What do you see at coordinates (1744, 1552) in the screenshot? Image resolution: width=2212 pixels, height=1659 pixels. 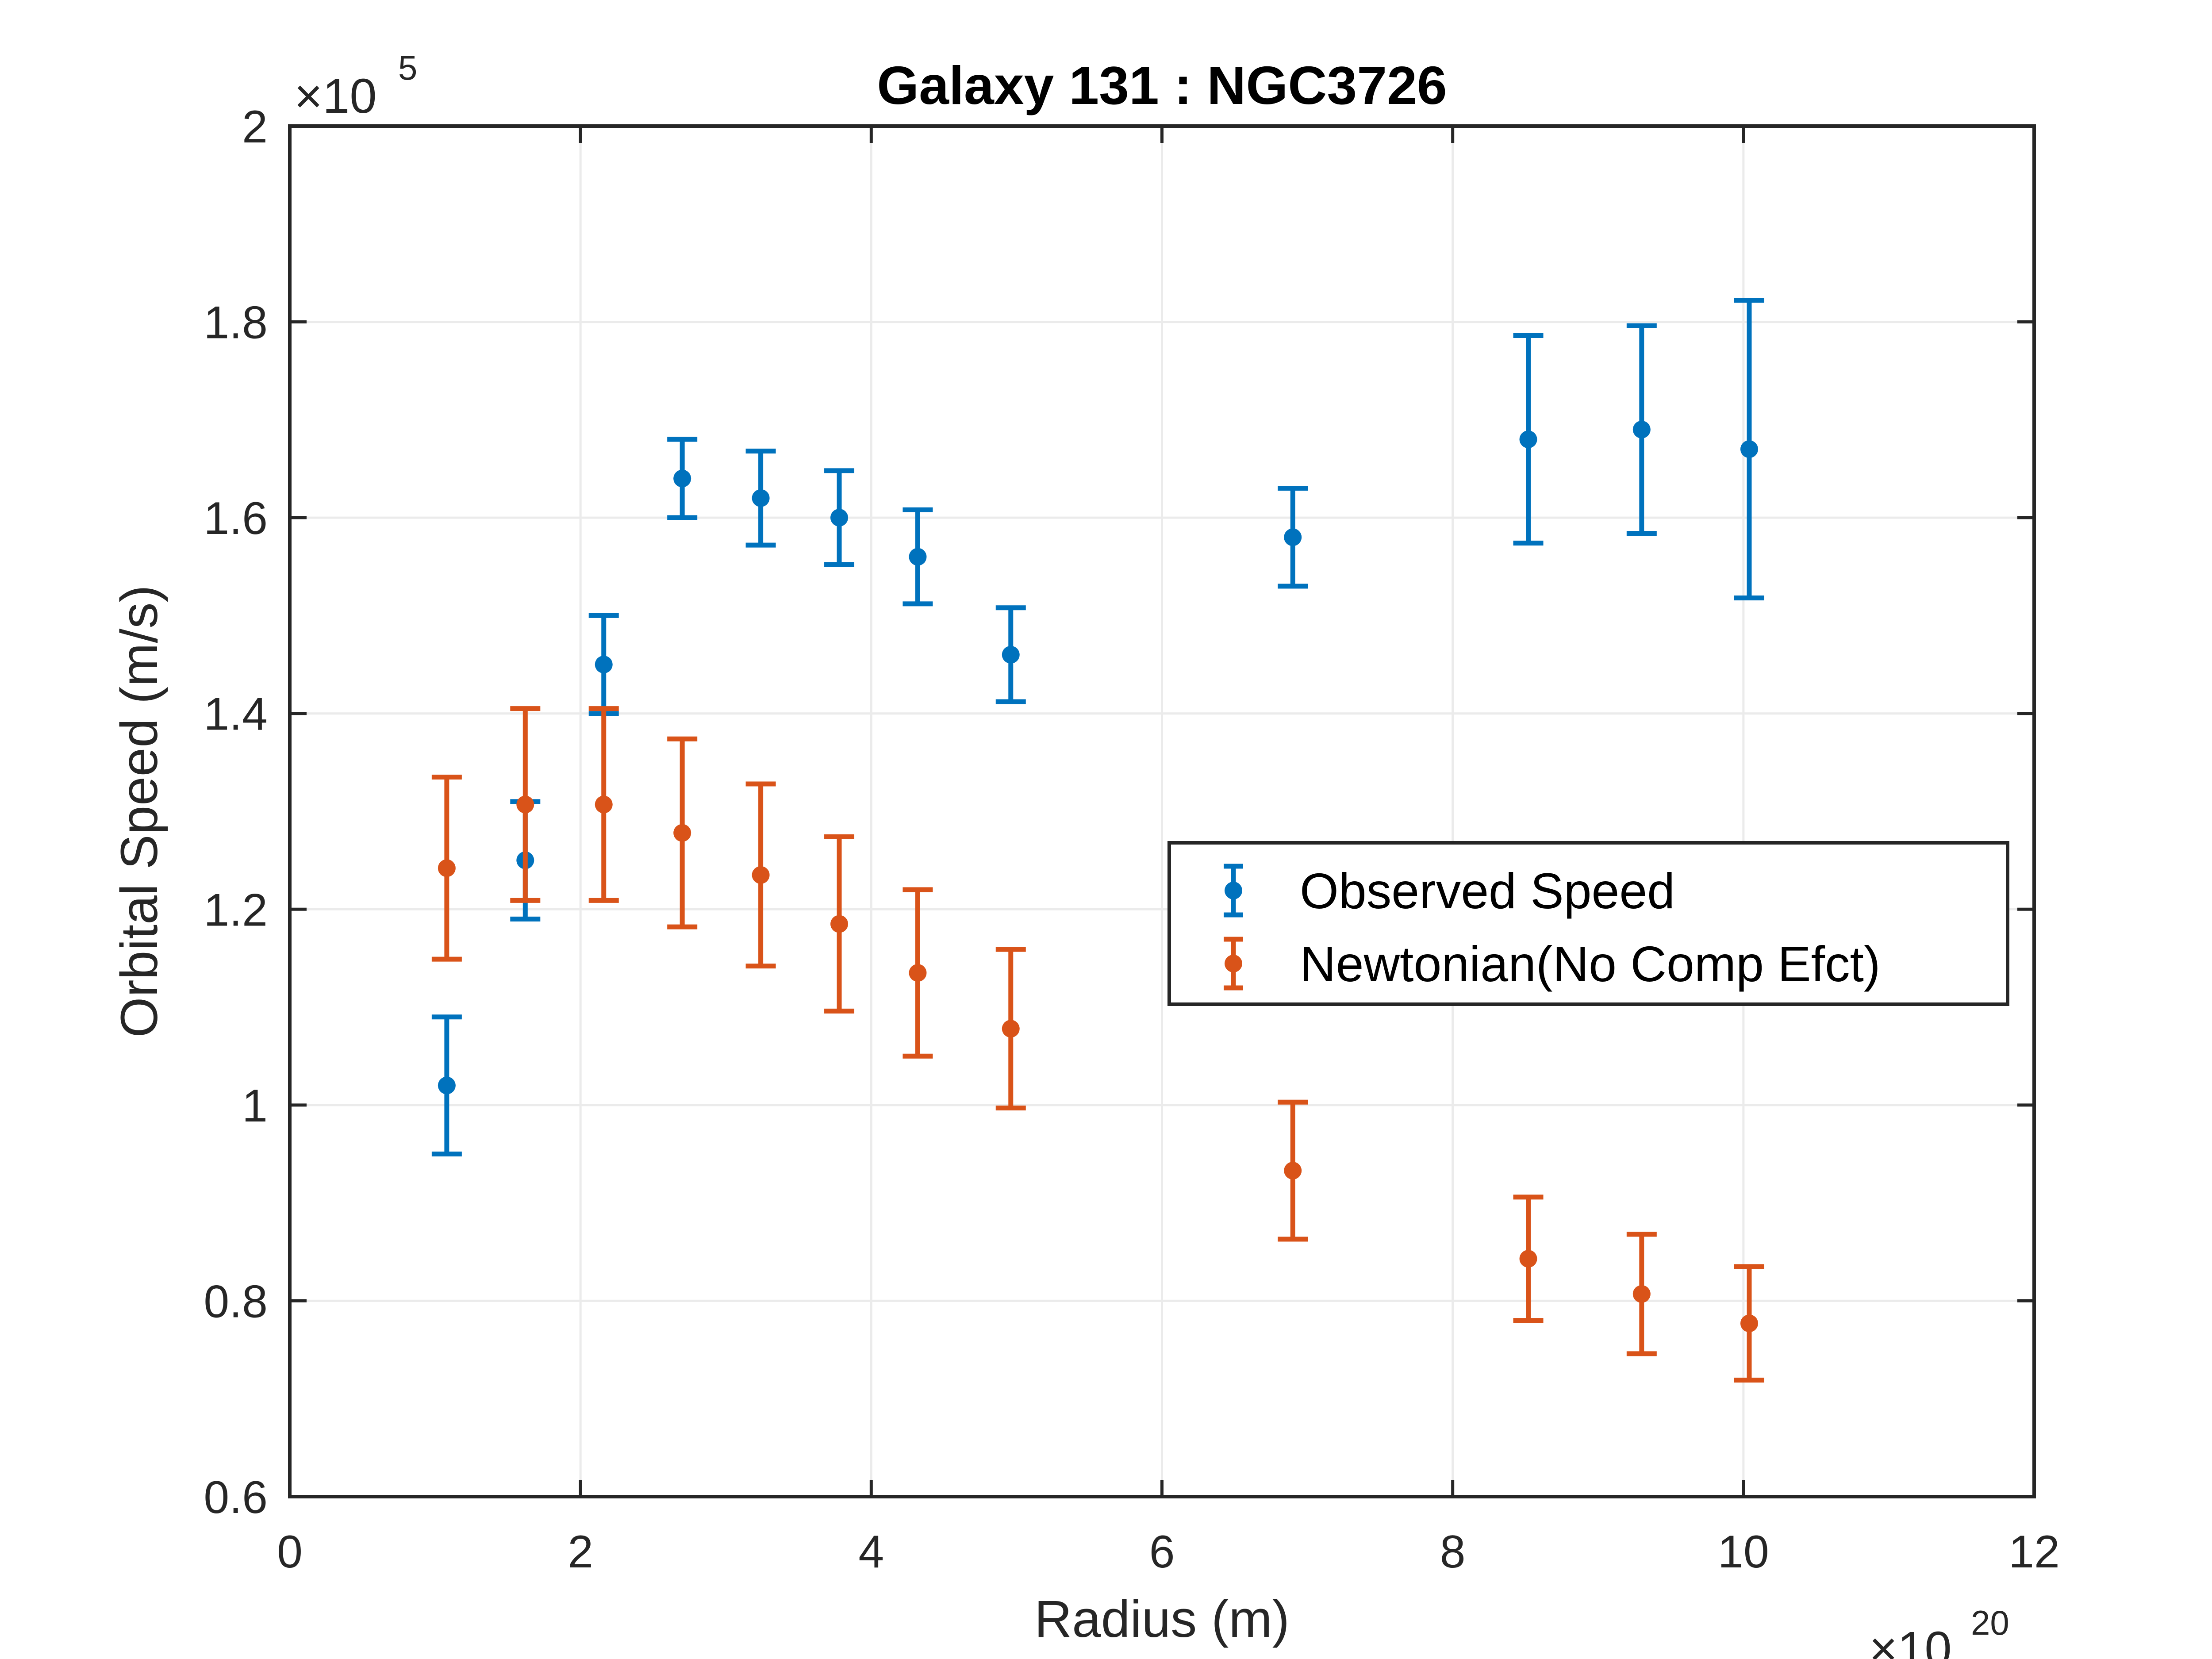 I see `x-tick-label: 10` at bounding box center [1744, 1552].